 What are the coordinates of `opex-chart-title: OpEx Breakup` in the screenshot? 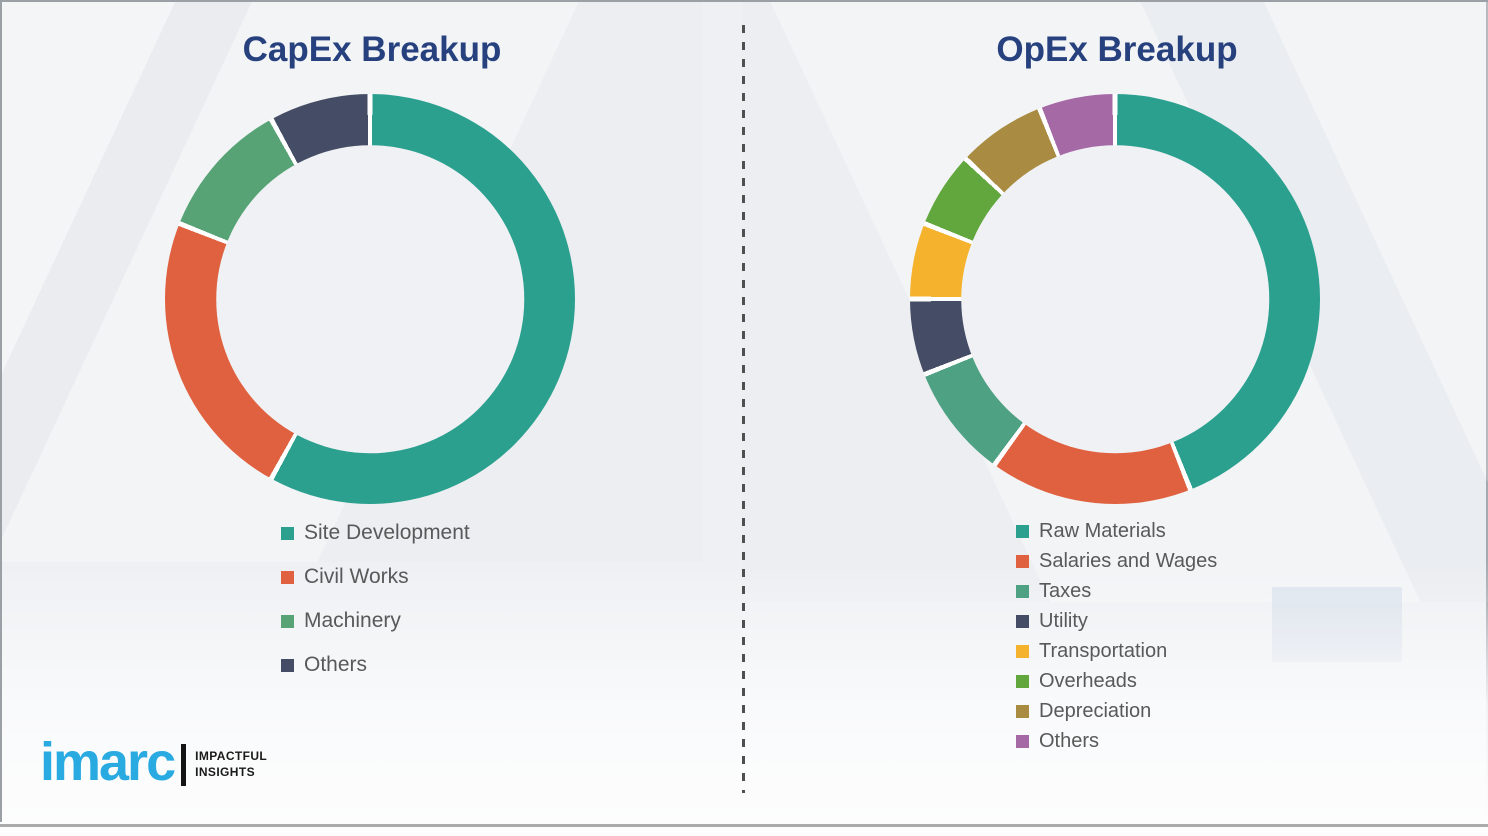 It's located at (1117, 49).